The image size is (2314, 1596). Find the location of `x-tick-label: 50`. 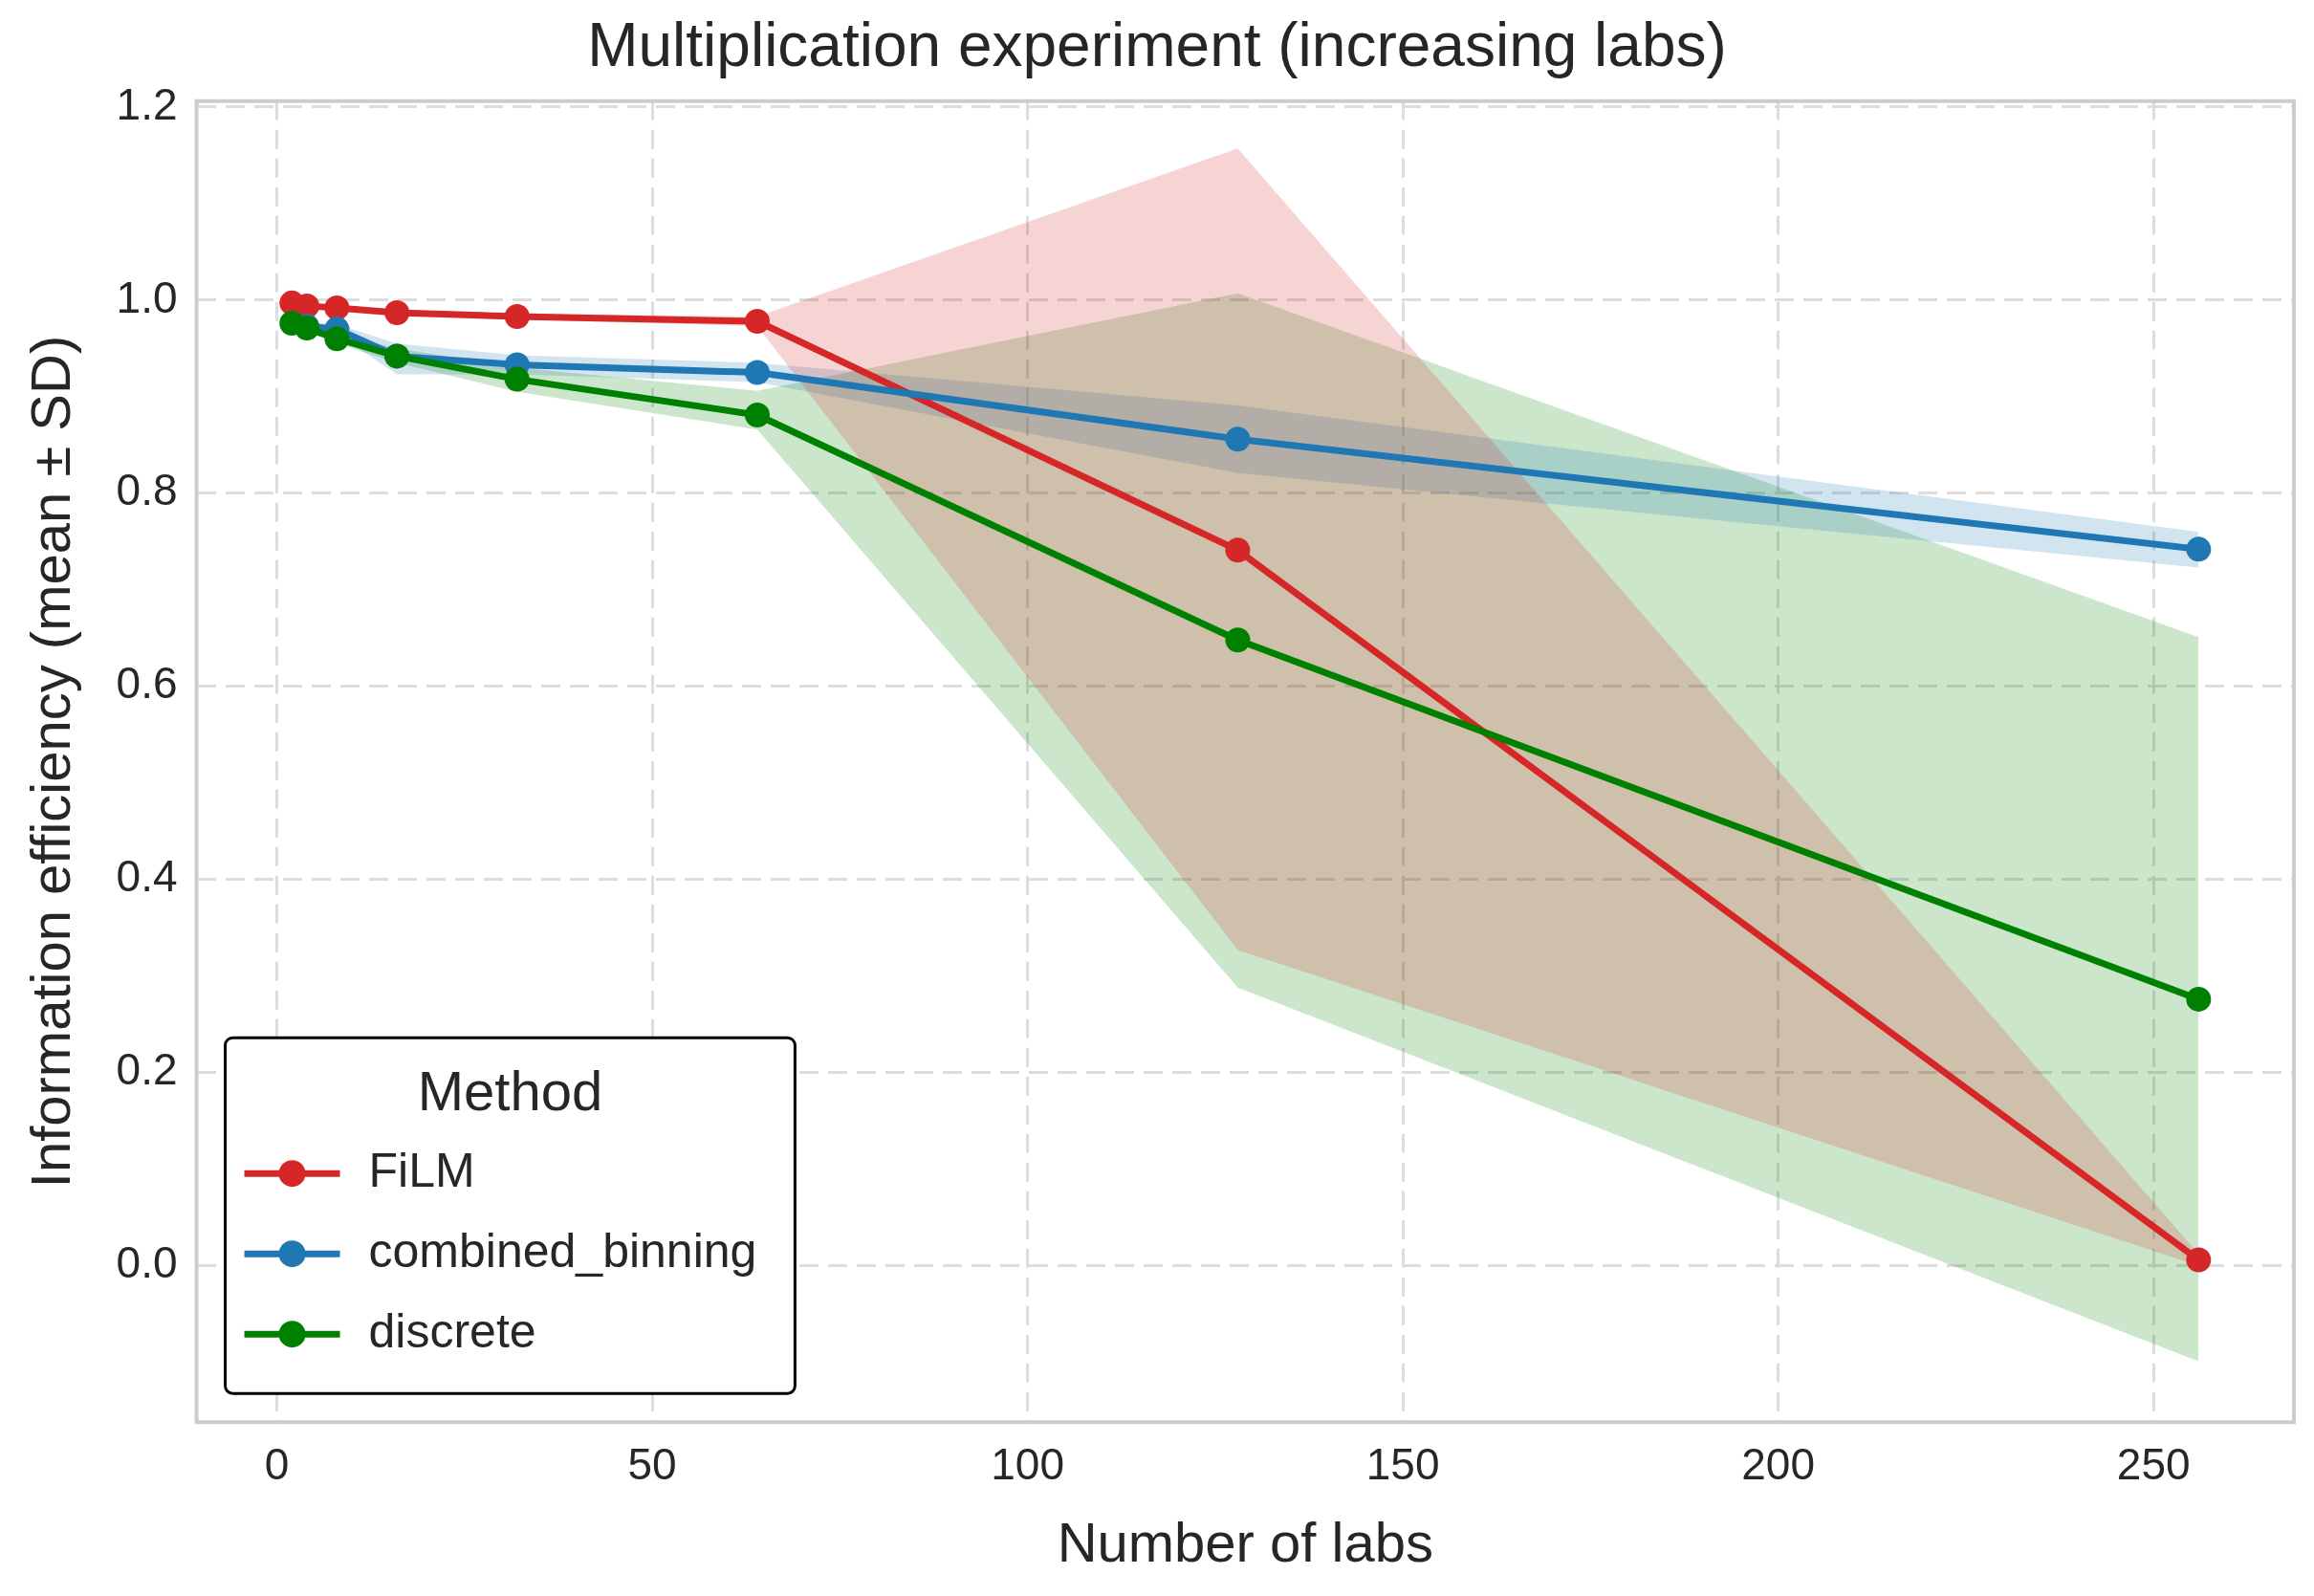

x-tick-label: 50 is located at coordinates (652, 1465).